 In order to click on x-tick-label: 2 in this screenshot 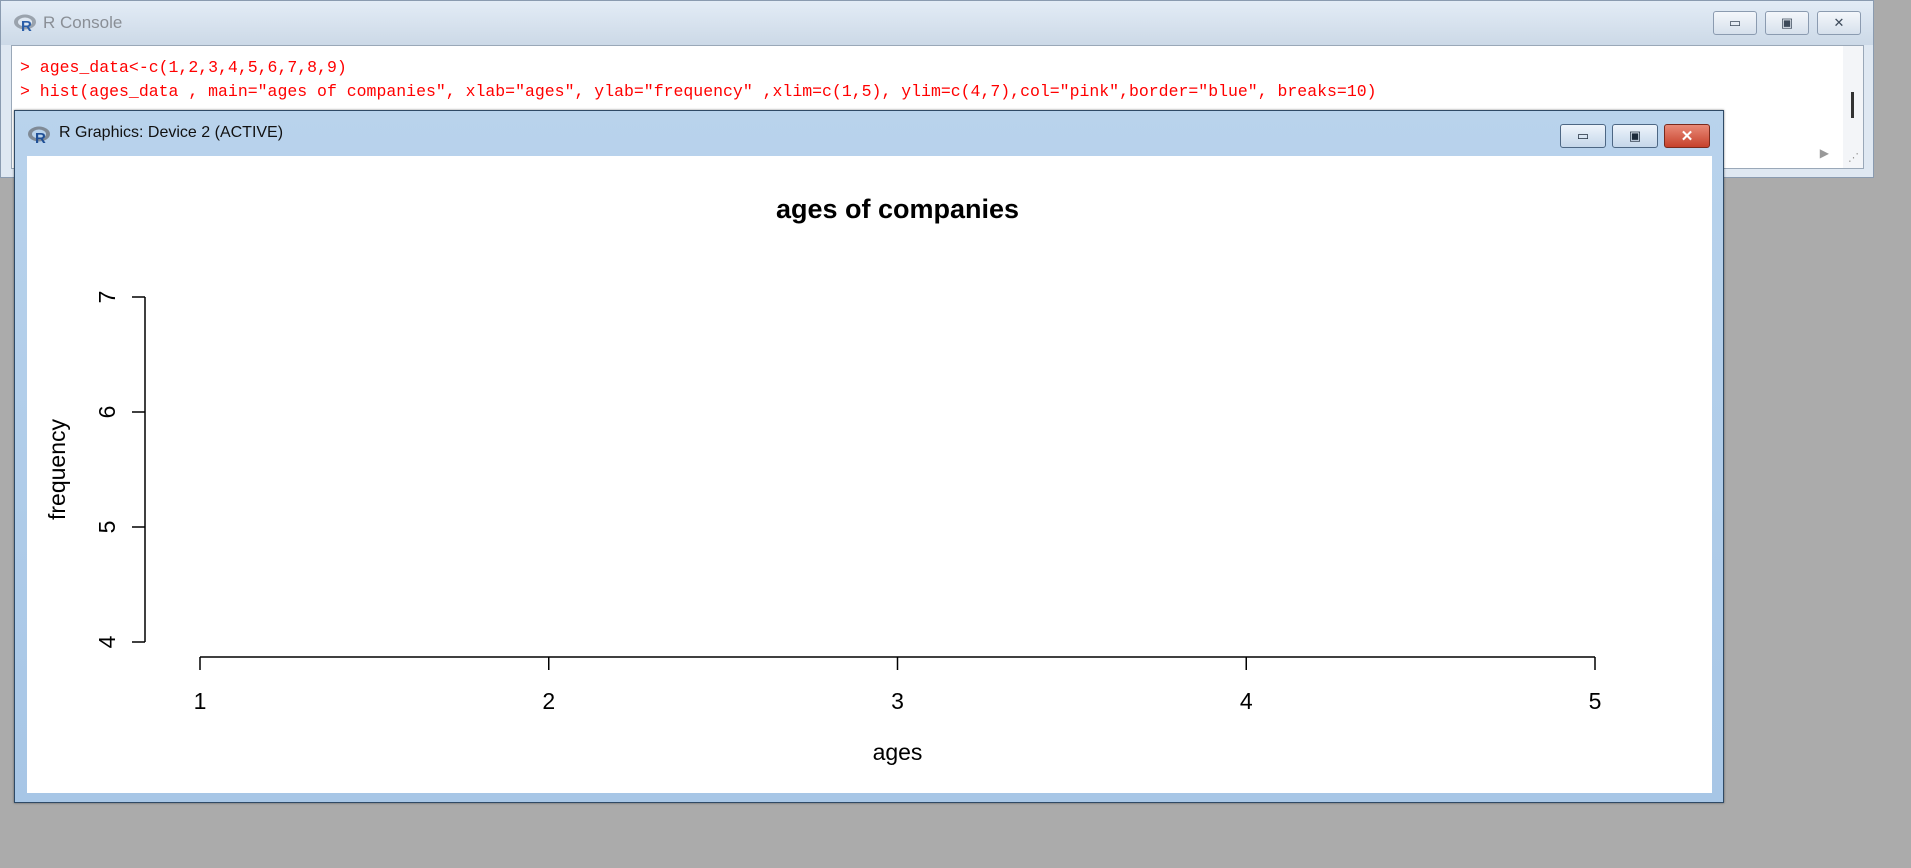, I will do `click(548, 701)`.